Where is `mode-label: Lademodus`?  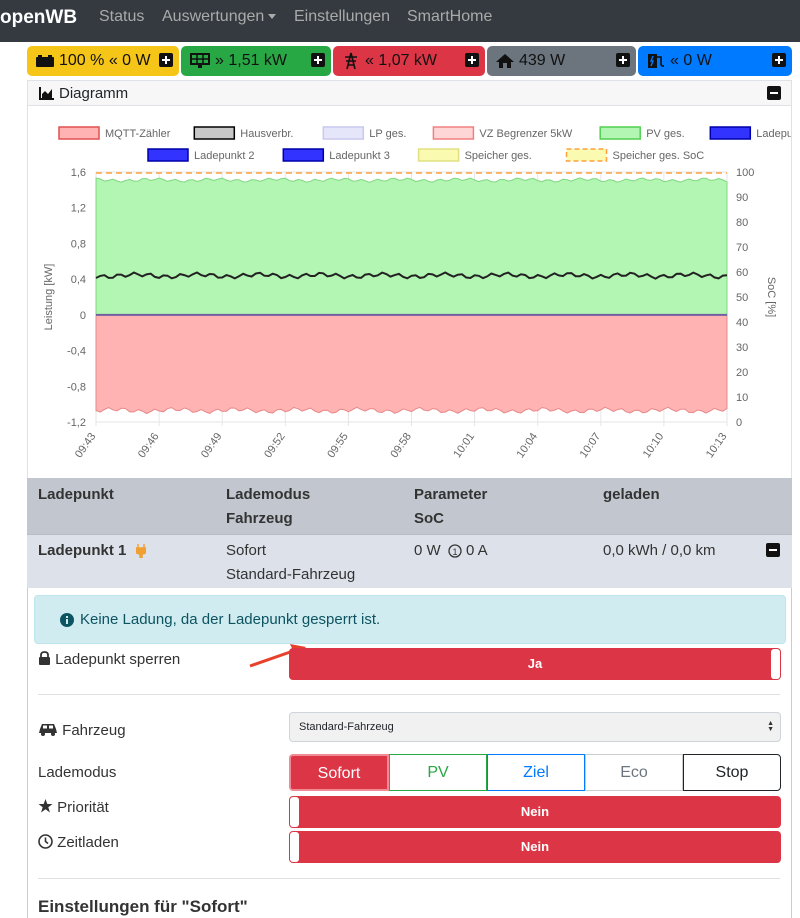 mode-label: Lademodus is located at coordinates (77, 772).